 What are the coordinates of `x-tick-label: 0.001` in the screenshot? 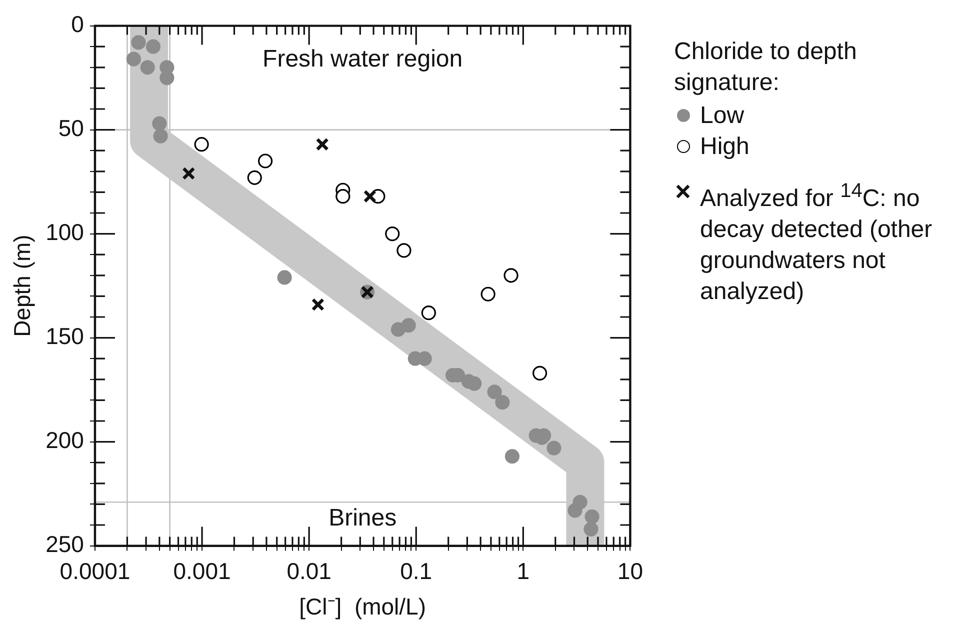 It's located at (202, 571).